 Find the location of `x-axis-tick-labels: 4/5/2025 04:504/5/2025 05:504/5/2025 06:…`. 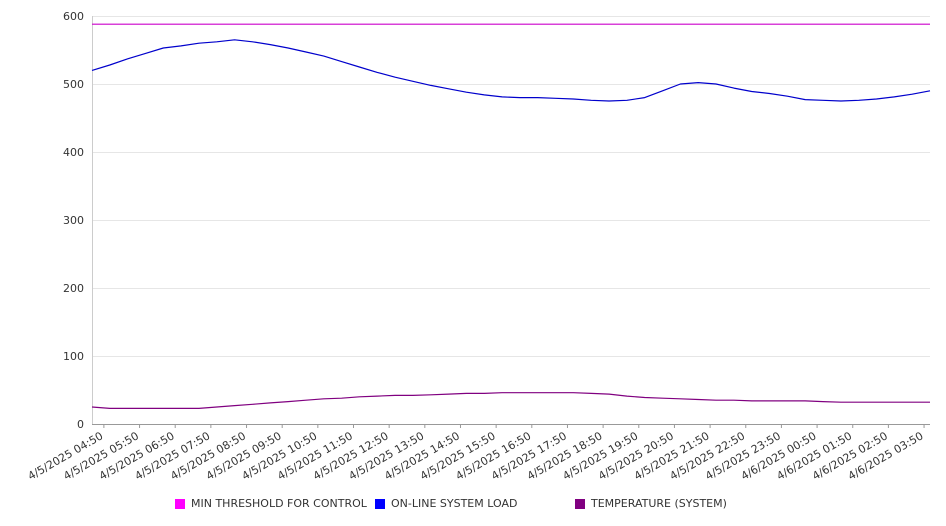

x-axis-tick-labels: 4/5/2025 04:504/5/2025 05:504/5/2025 06:… is located at coordinates (476, 456).